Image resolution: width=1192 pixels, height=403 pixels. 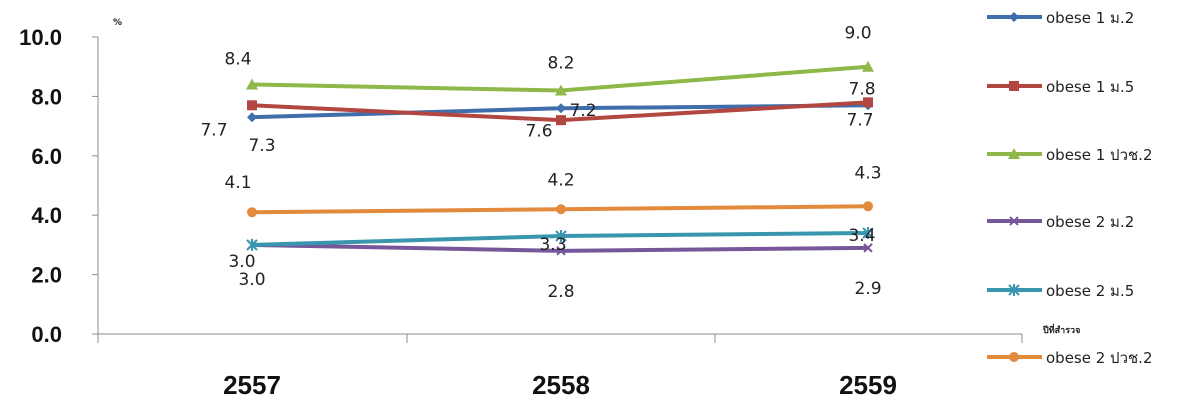 I want to click on y-axis-label: %, so click(x=117, y=23).